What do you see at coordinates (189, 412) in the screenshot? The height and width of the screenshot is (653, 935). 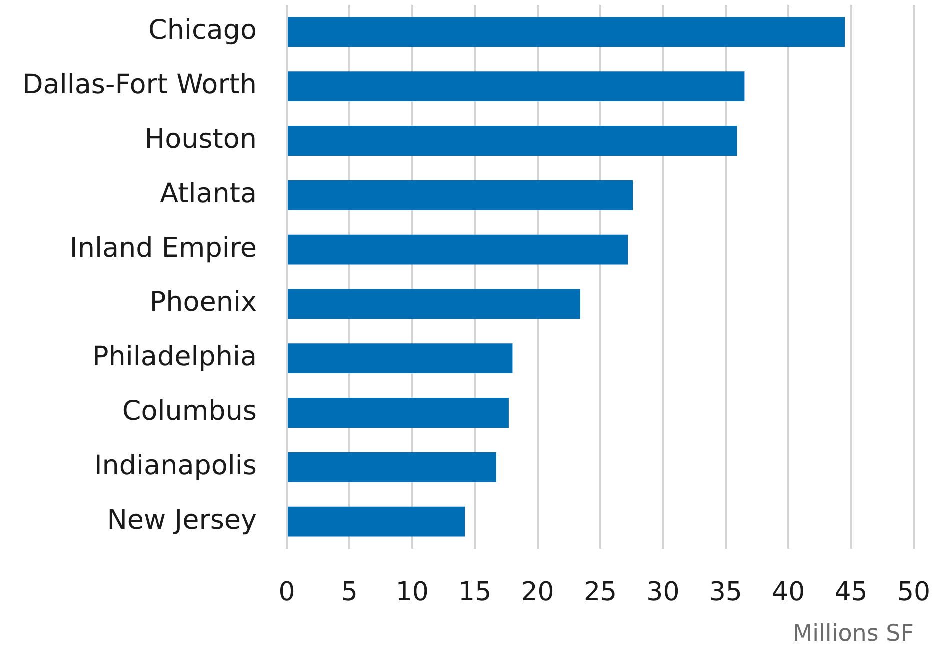 I see `y-tick-label: Columbus` at bounding box center [189, 412].